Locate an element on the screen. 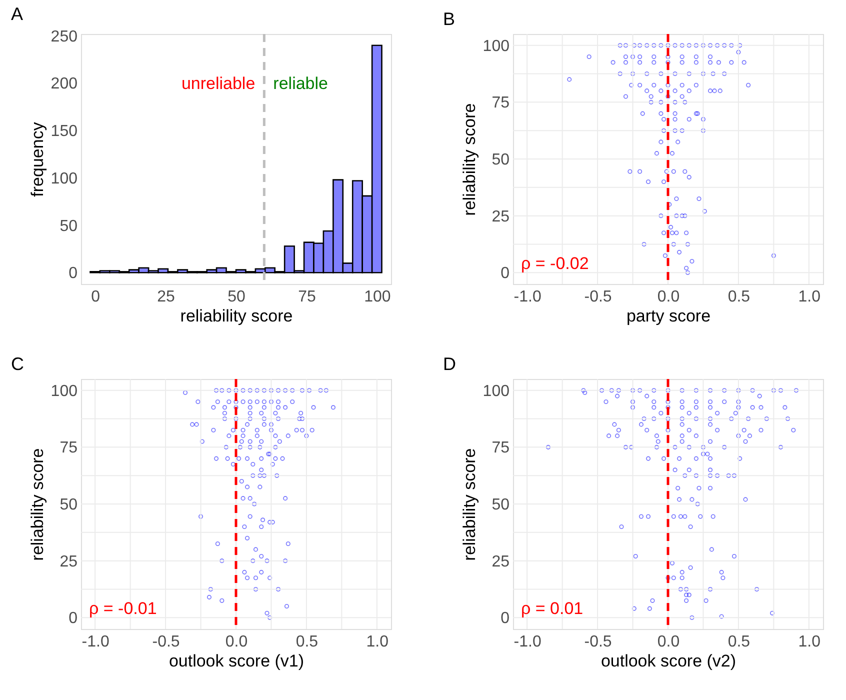 The width and height of the screenshot is (846, 700). x-tick-label: 50 is located at coordinates (237, 297).